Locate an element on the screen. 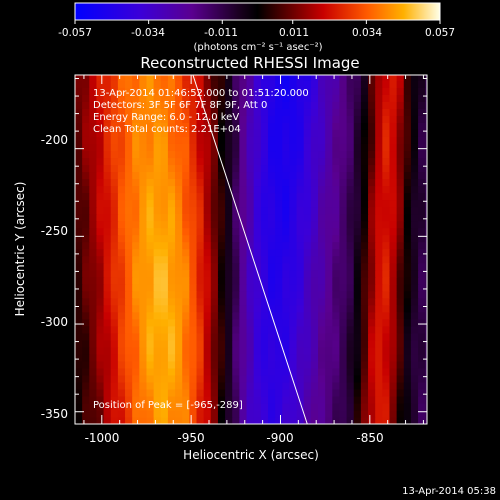  chart-title: Reconstructed RHESSI Image is located at coordinates (249, 63).